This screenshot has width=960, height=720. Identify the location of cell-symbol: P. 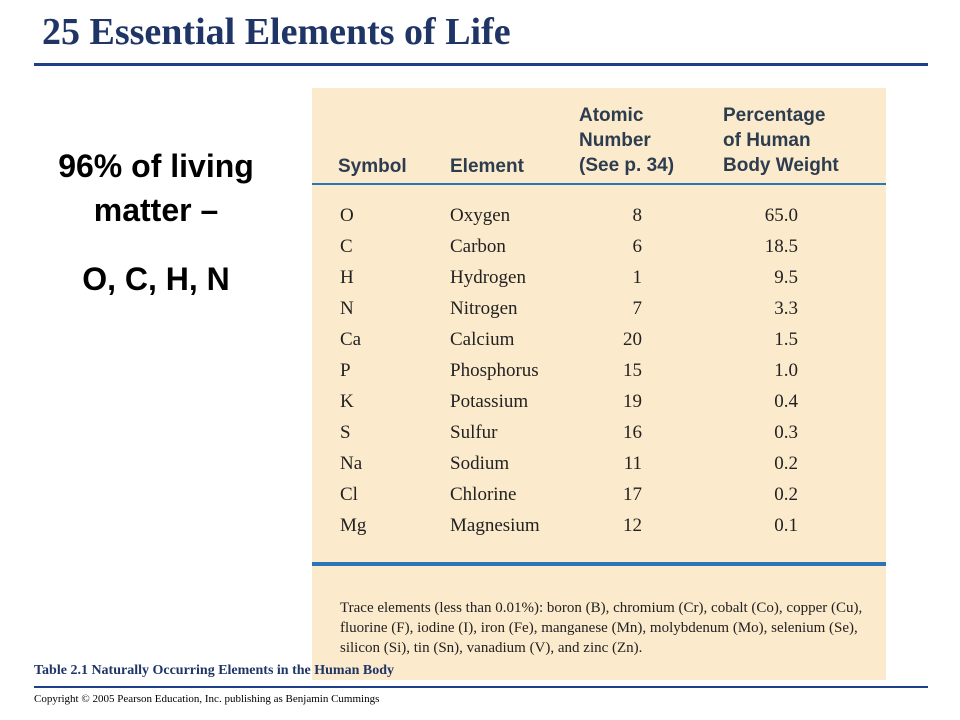
(345, 370).